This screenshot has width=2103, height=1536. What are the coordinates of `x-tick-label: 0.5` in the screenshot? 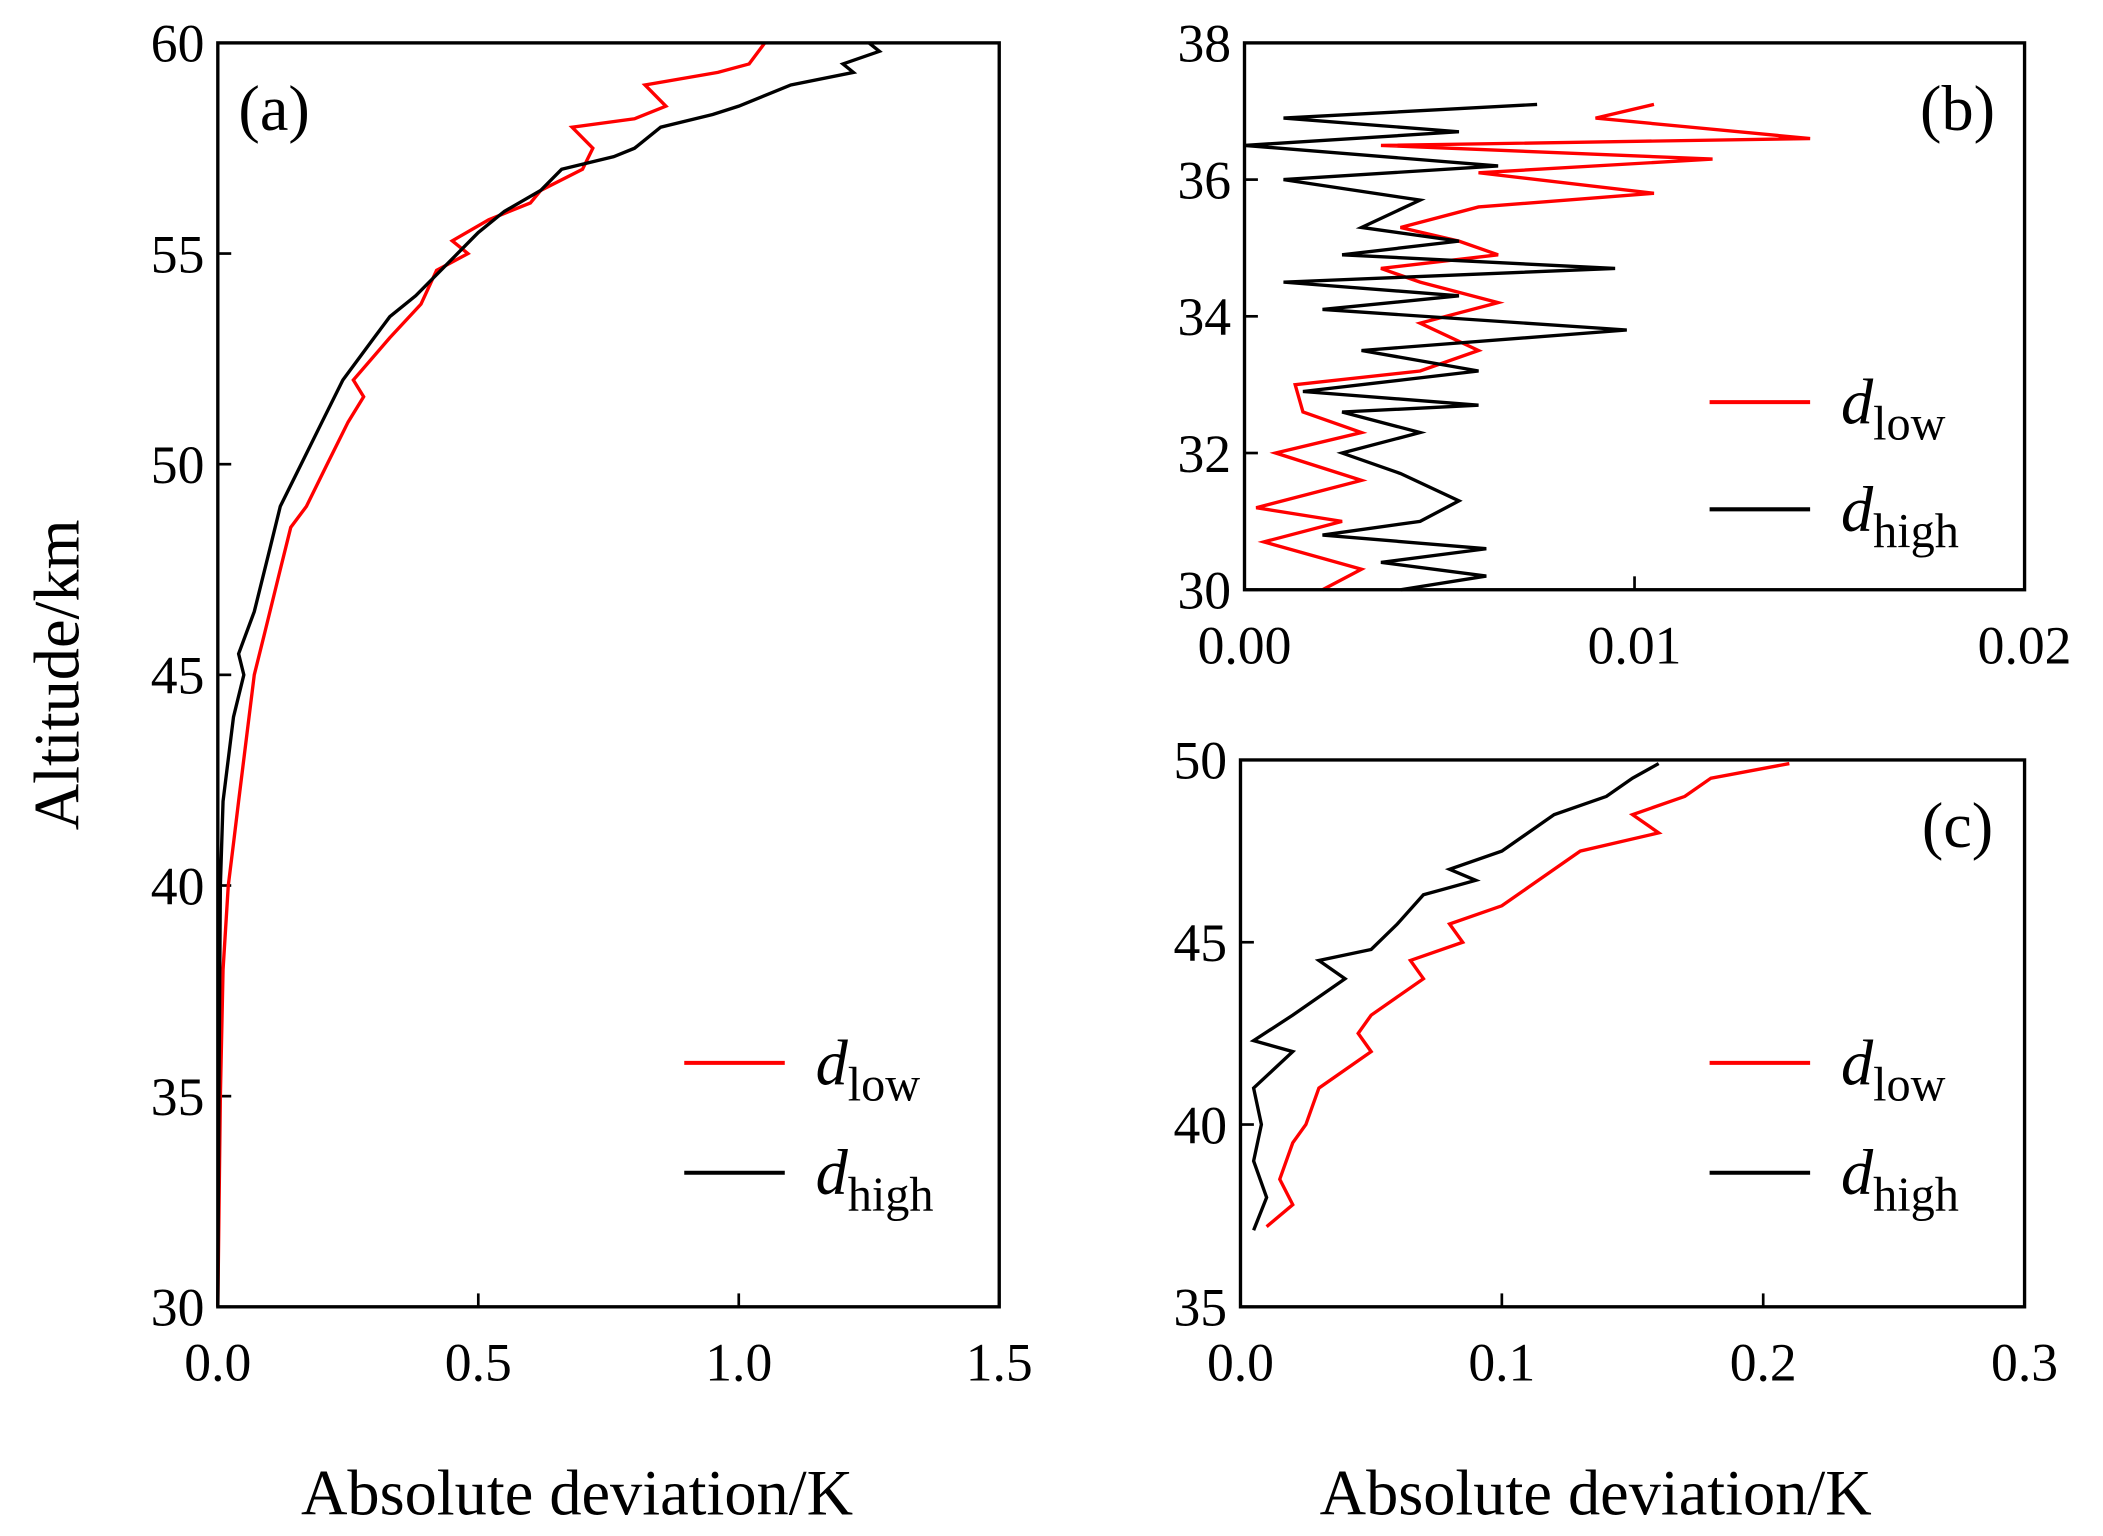 It's located at (478, 1363).